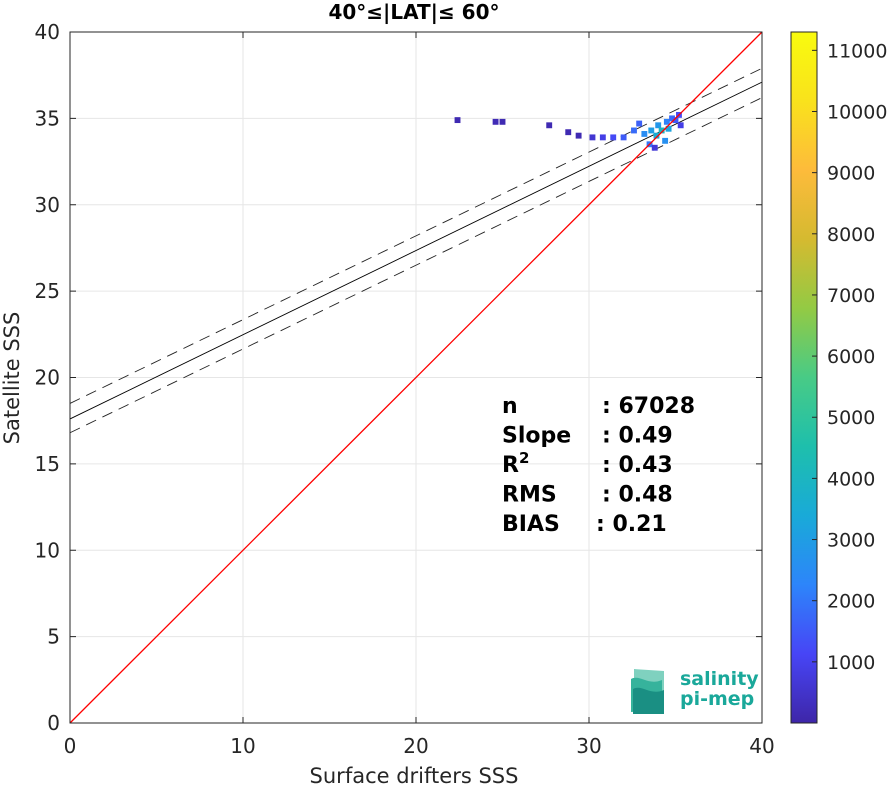 The width and height of the screenshot is (893, 786). Describe the element at coordinates (851, 296) in the screenshot. I see `colorbar-tick-label: 7000` at that location.